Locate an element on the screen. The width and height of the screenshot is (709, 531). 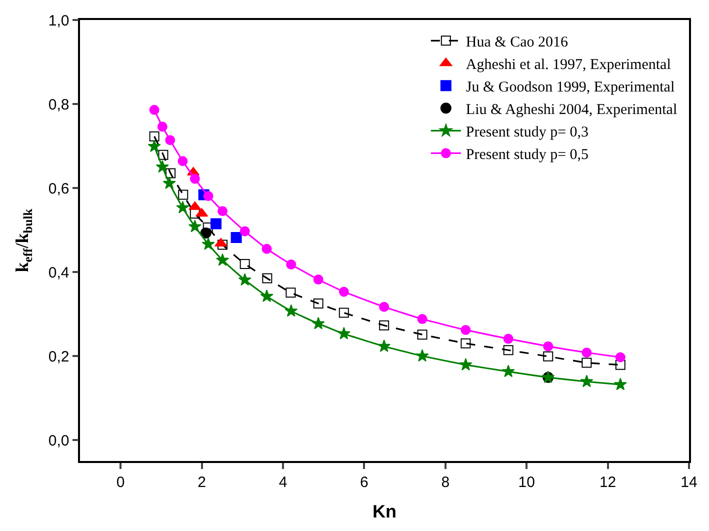
x-tick-label: 4 is located at coordinates (283, 482).